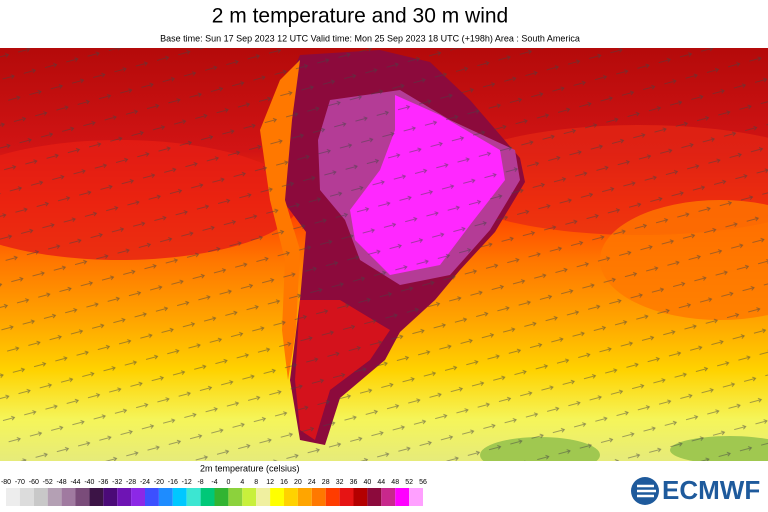  What do you see at coordinates (75, 482) in the screenshot?
I see `colorbar-tick-label: -44` at bounding box center [75, 482].